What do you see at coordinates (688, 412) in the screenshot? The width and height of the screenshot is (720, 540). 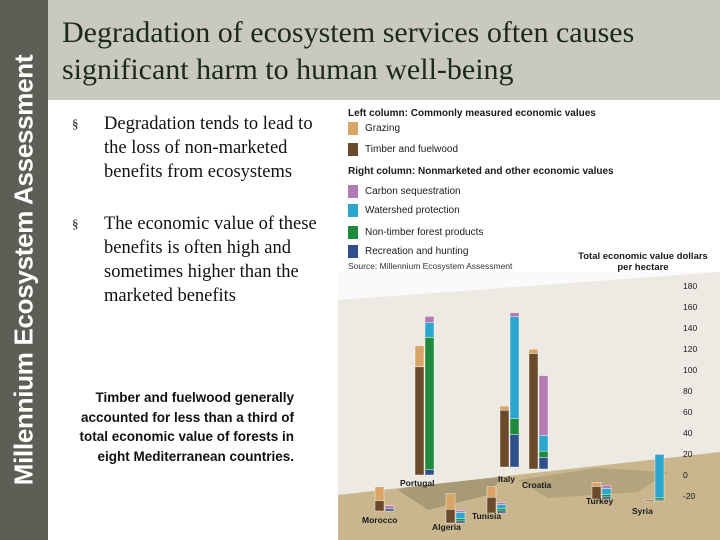 I see `y-tick-label: 60` at bounding box center [688, 412].